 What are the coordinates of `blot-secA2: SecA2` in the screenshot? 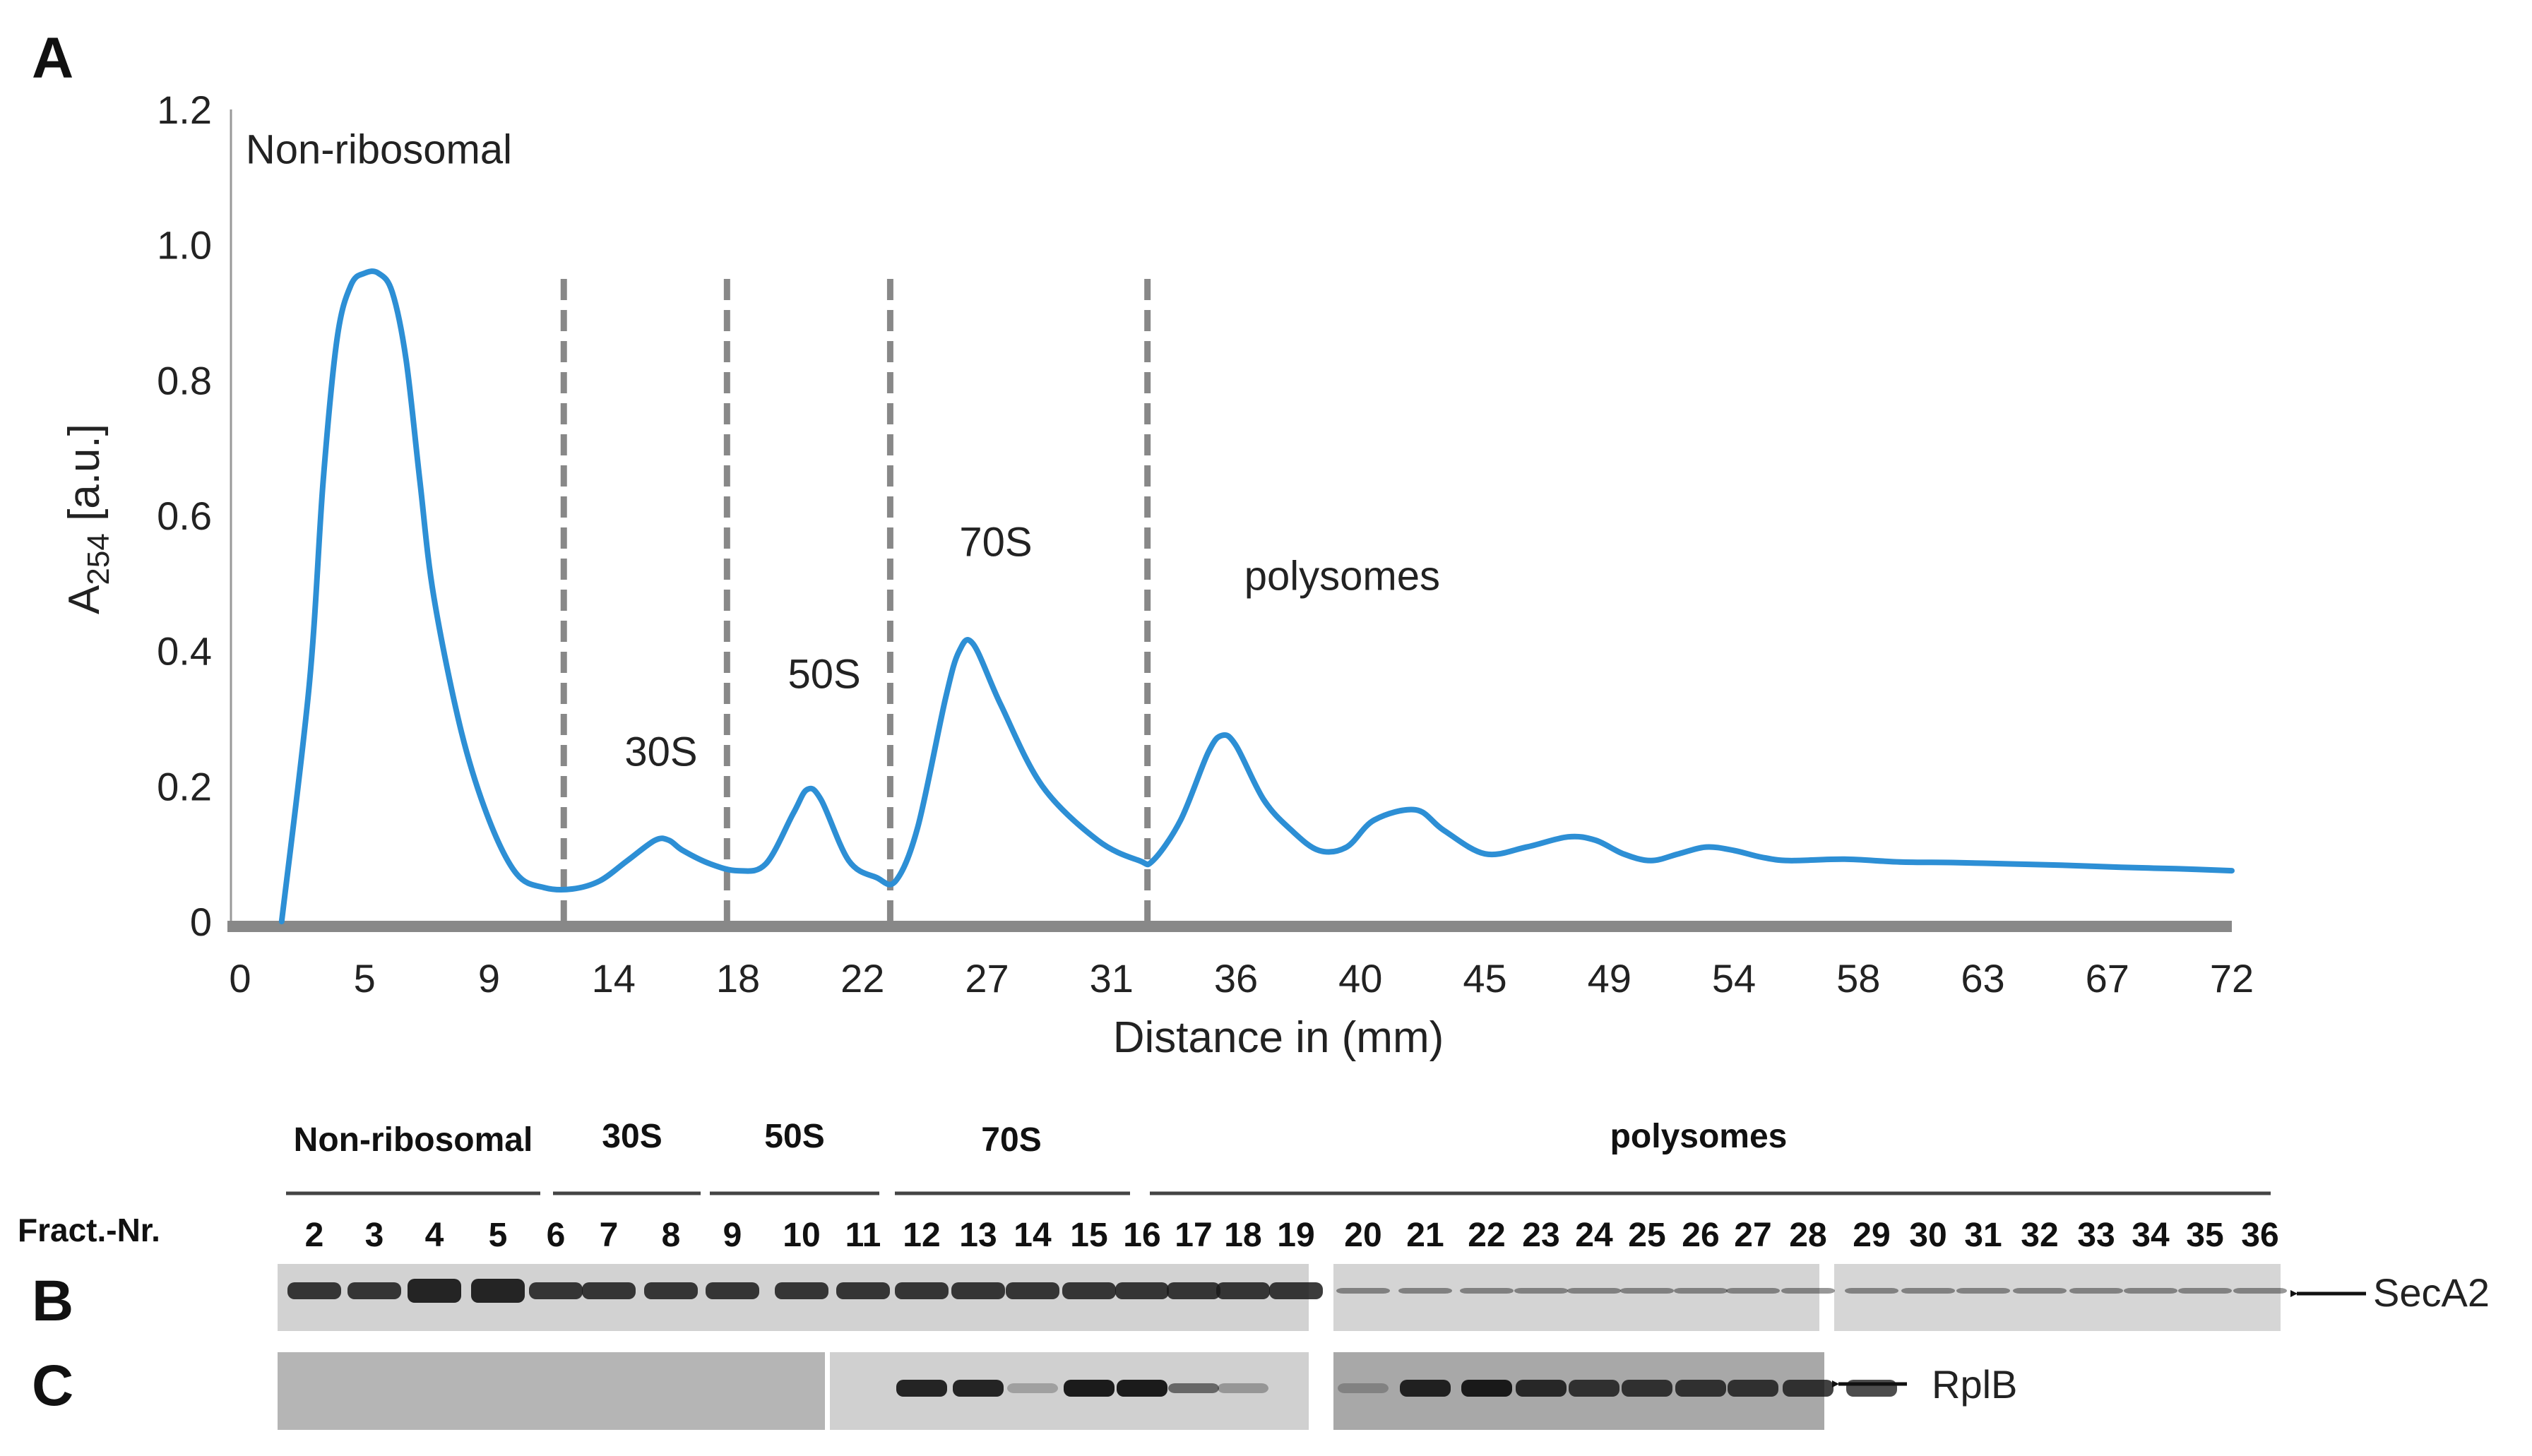 It's located at (1384, 1297).